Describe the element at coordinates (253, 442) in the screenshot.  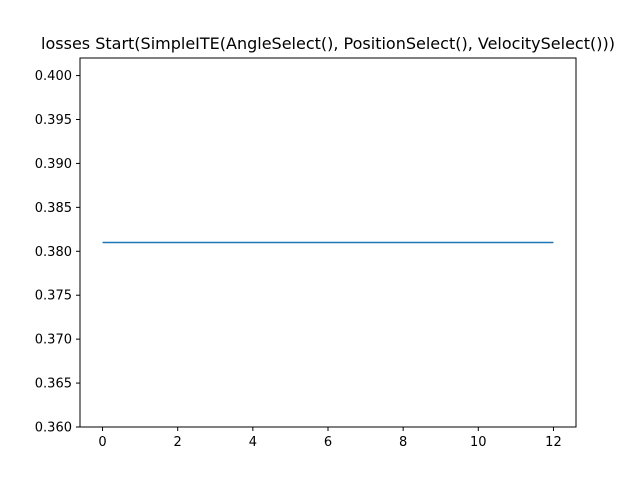
I see `x-tick-label: 4` at that location.